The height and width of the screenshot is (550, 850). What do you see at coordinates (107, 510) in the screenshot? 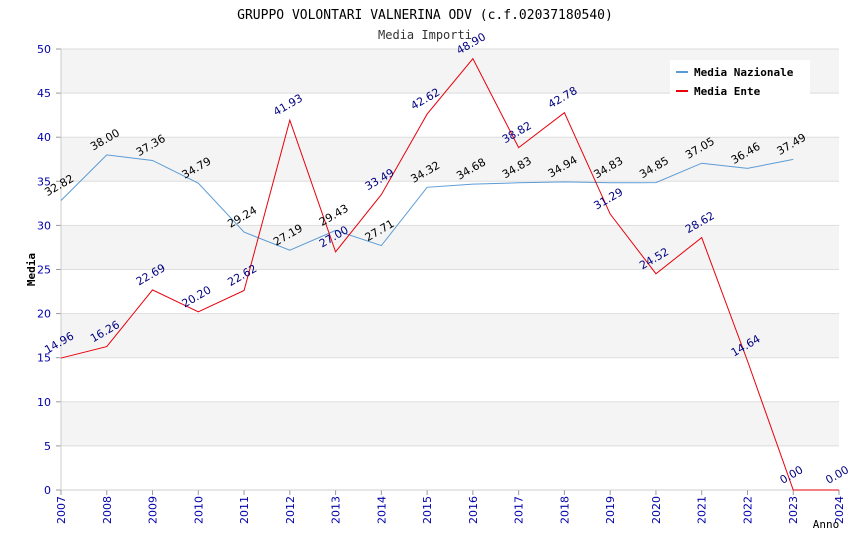
I see `x-tick-label: 2008` at bounding box center [107, 510].